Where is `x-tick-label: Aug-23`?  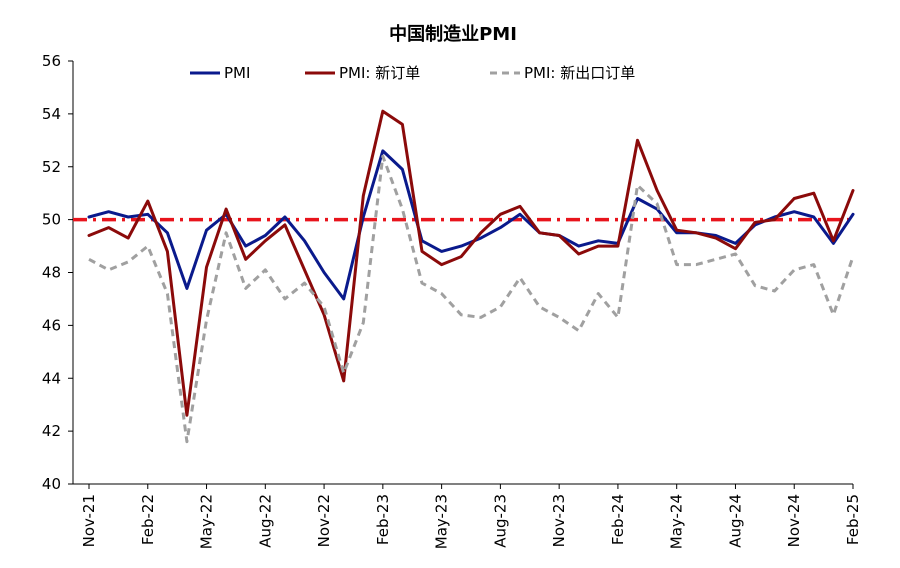
x-tick-label: Aug-23 is located at coordinates (500, 521).